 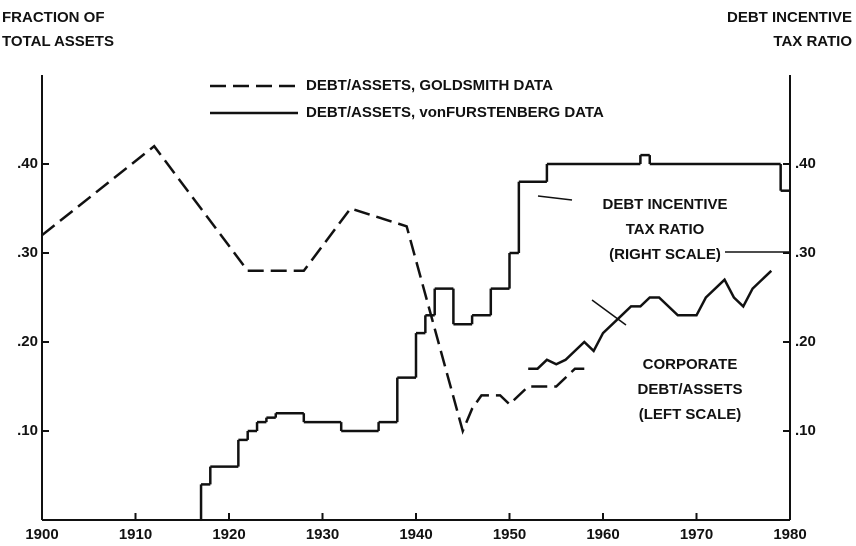 What do you see at coordinates (41, 534) in the screenshot?
I see `x-tick-label: 1900` at bounding box center [41, 534].